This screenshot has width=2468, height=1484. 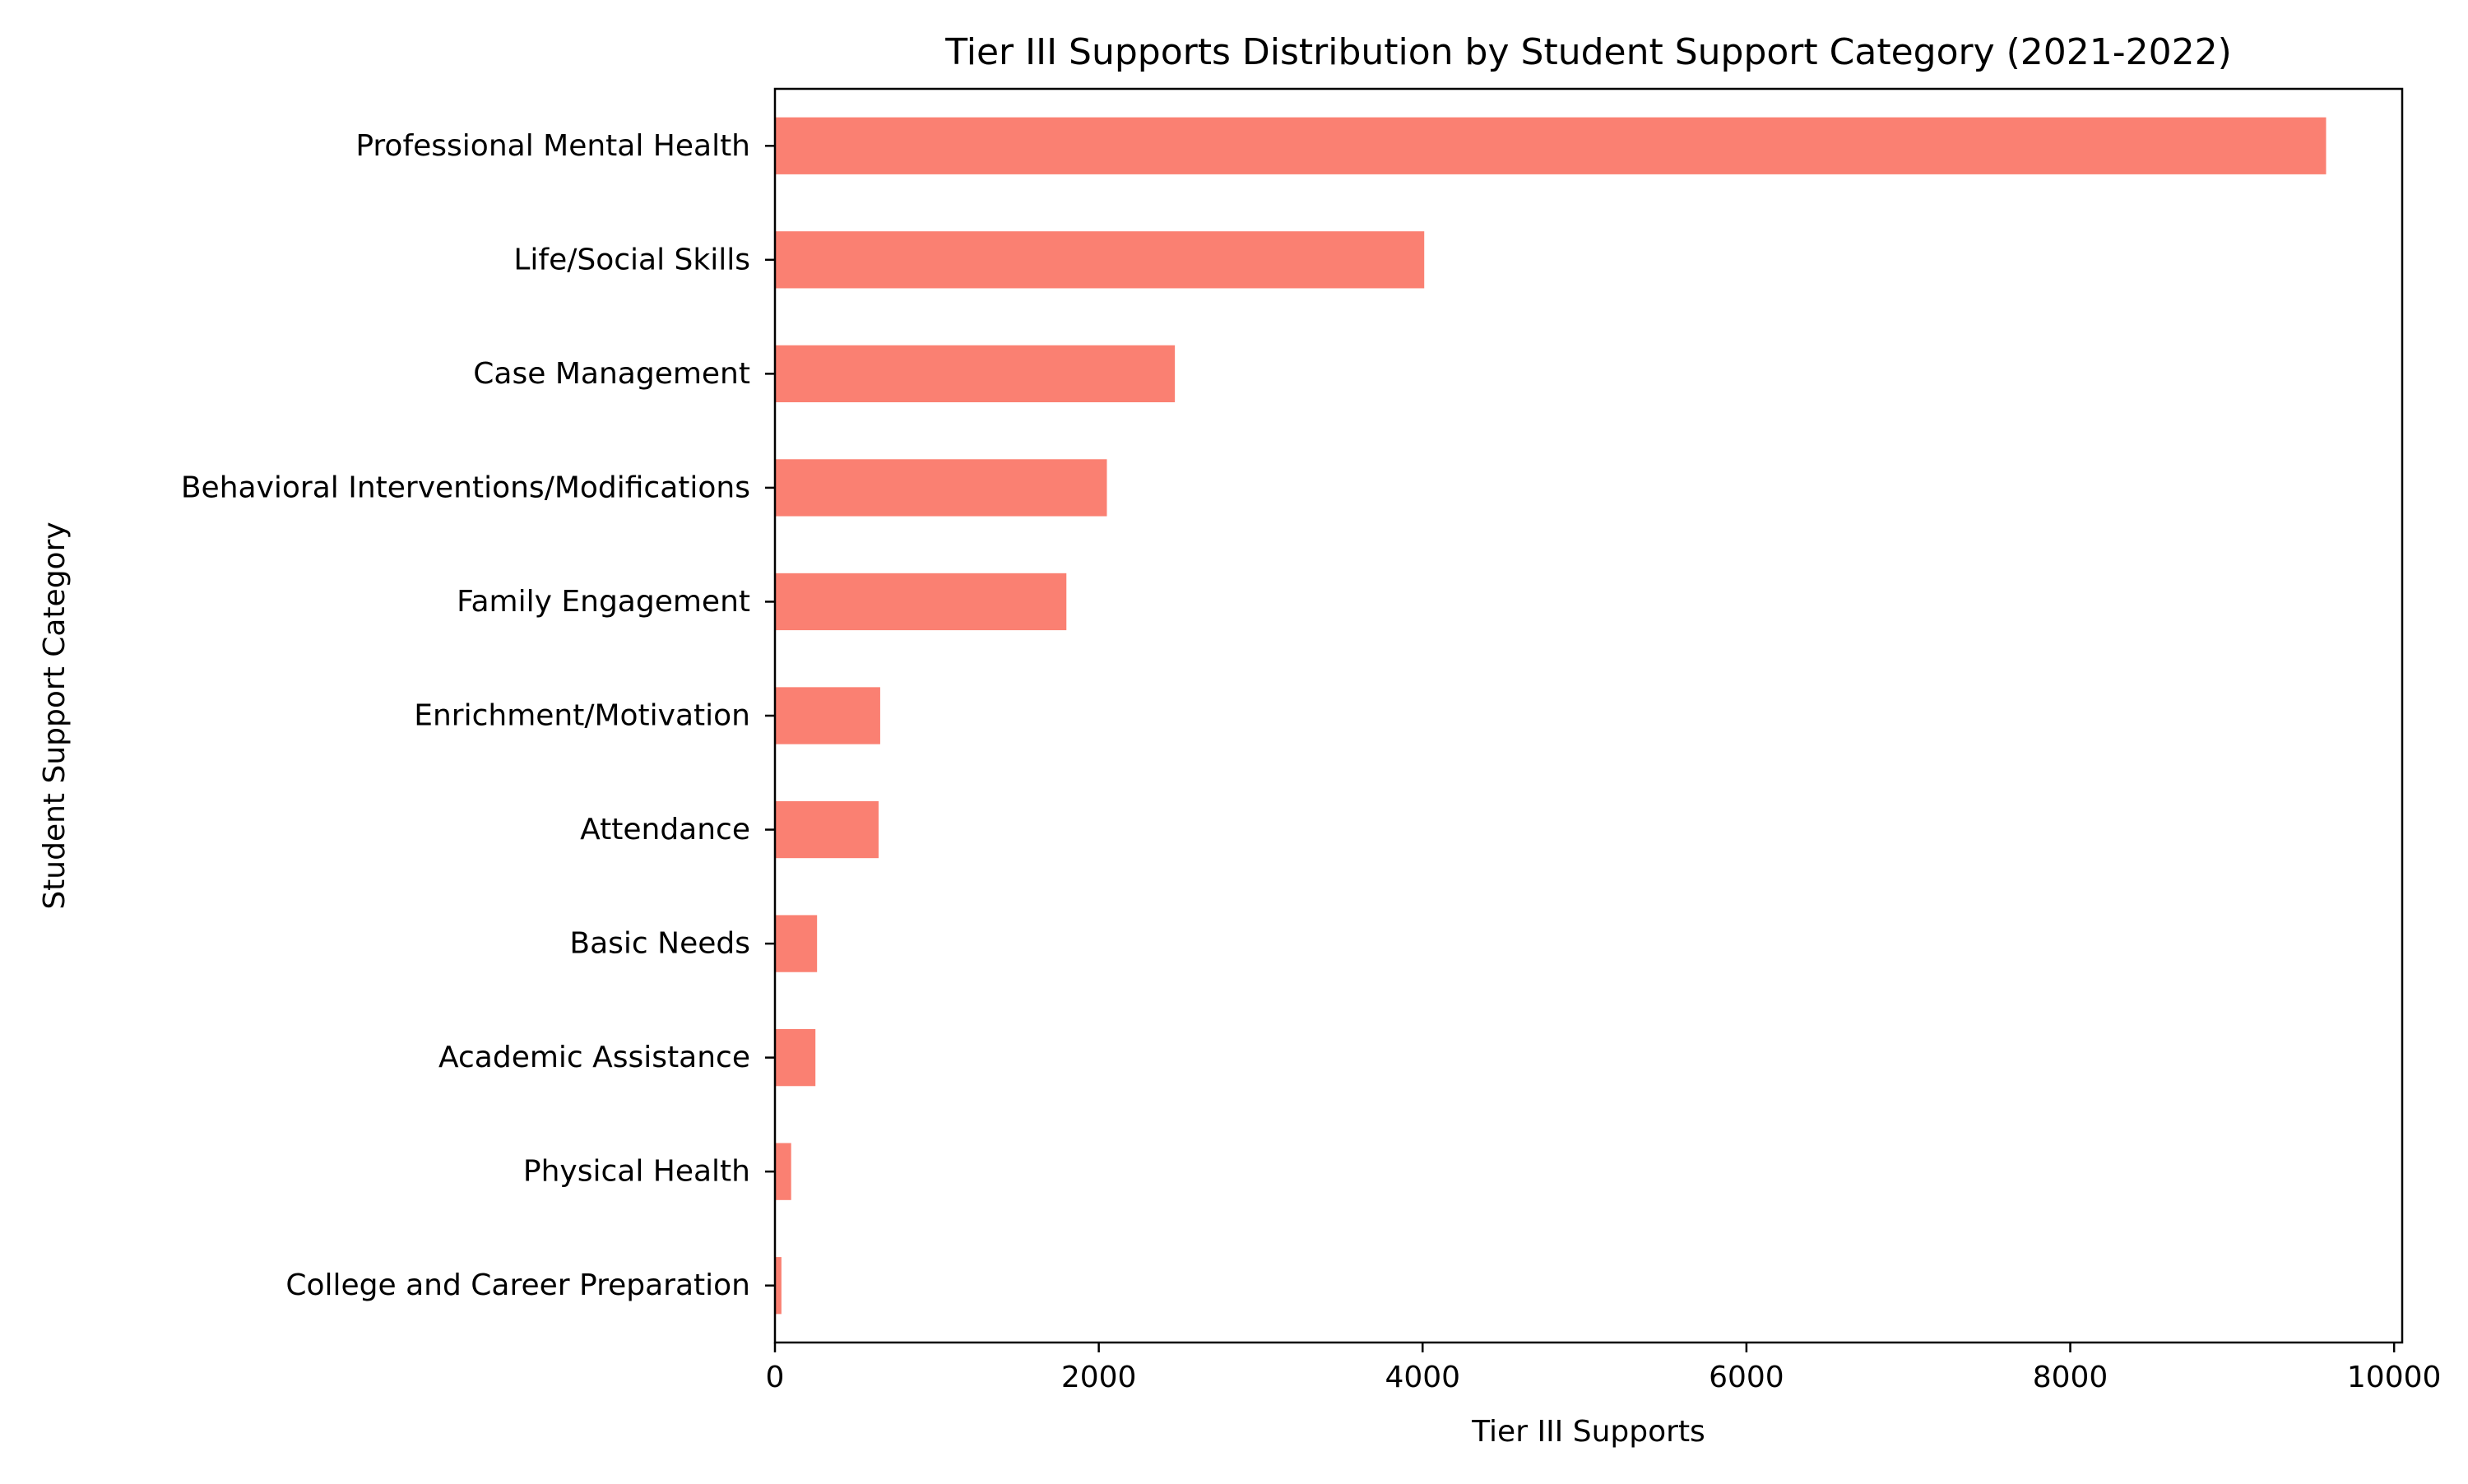 I want to click on y-tick-label: Life/Social Skills, so click(x=631, y=259).